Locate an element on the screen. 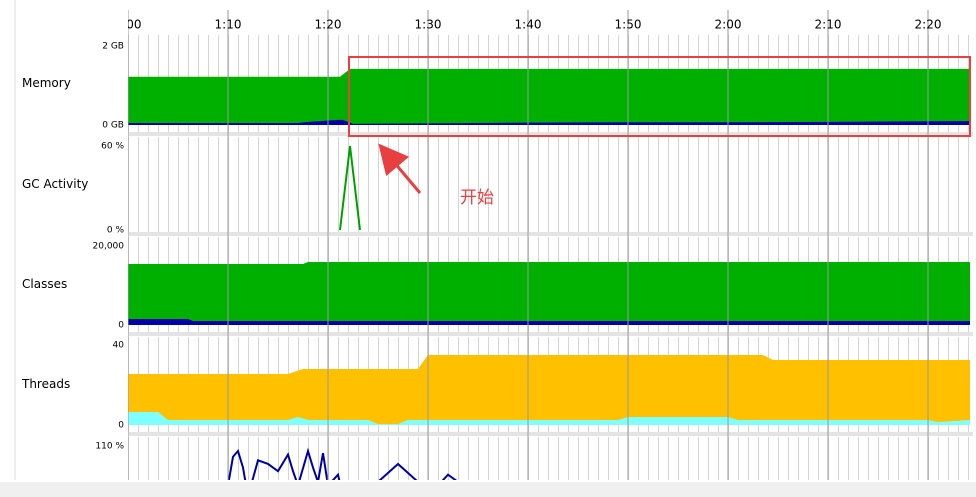  y-tick-label: 2 GB is located at coordinates (113, 47).